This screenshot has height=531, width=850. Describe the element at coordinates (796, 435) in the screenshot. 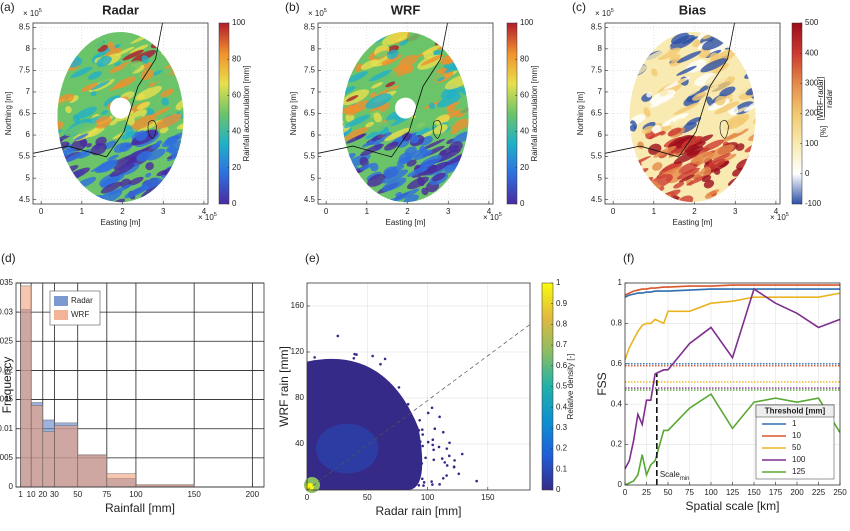

I see `legend-label: 10` at that location.